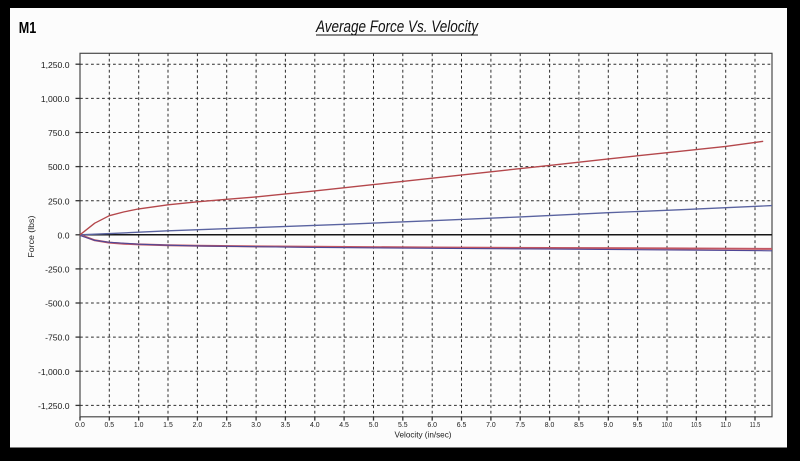  Describe the element at coordinates (59, 167) in the screenshot. I see `svg-text: 500.0` at that location.